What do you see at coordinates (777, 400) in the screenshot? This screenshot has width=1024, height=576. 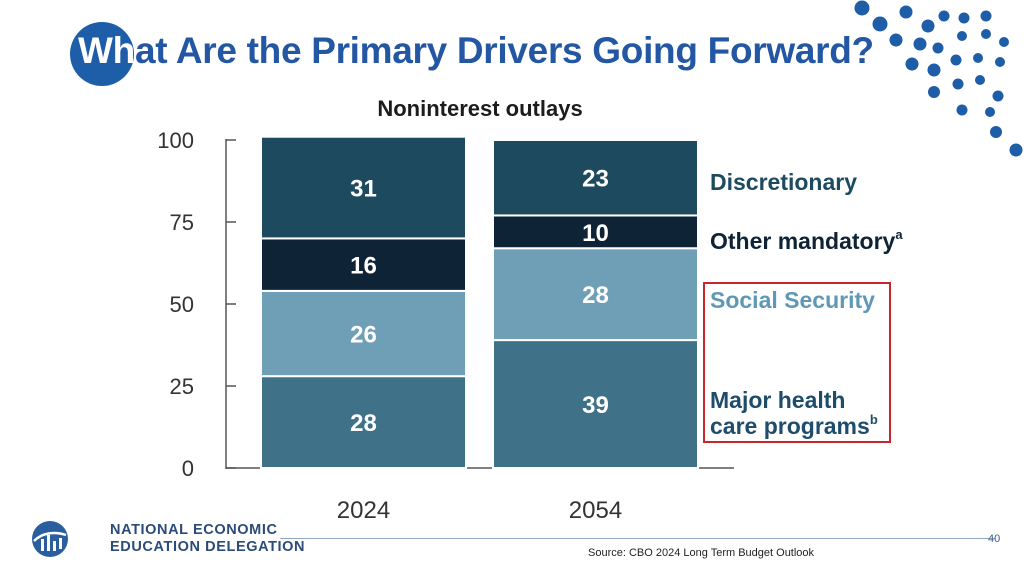 I see `series-label: Major health` at bounding box center [777, 400].